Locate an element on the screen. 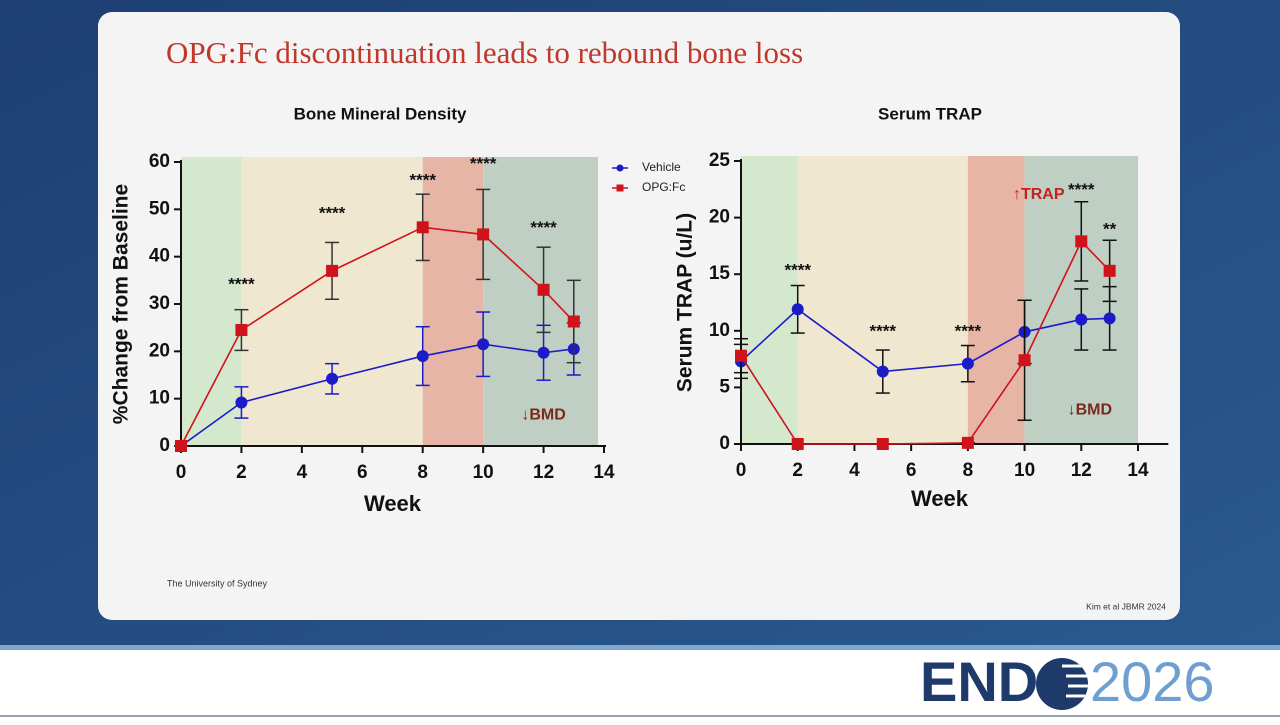  logo-globe is located at coordinates (1062, 684).